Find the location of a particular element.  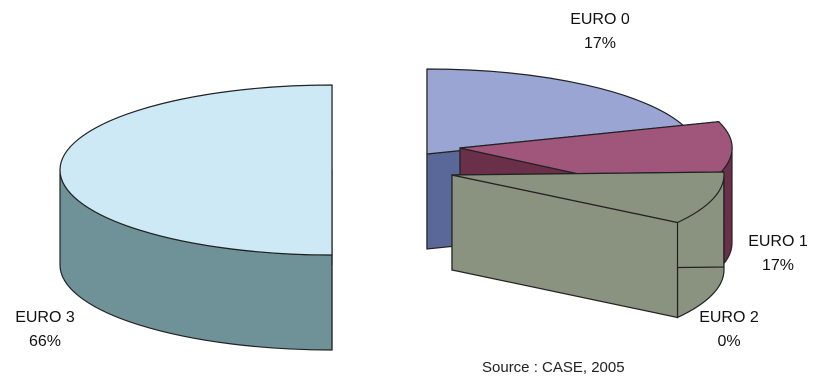

label-euro-3-value: 66% is located at coordinates (45, 341).